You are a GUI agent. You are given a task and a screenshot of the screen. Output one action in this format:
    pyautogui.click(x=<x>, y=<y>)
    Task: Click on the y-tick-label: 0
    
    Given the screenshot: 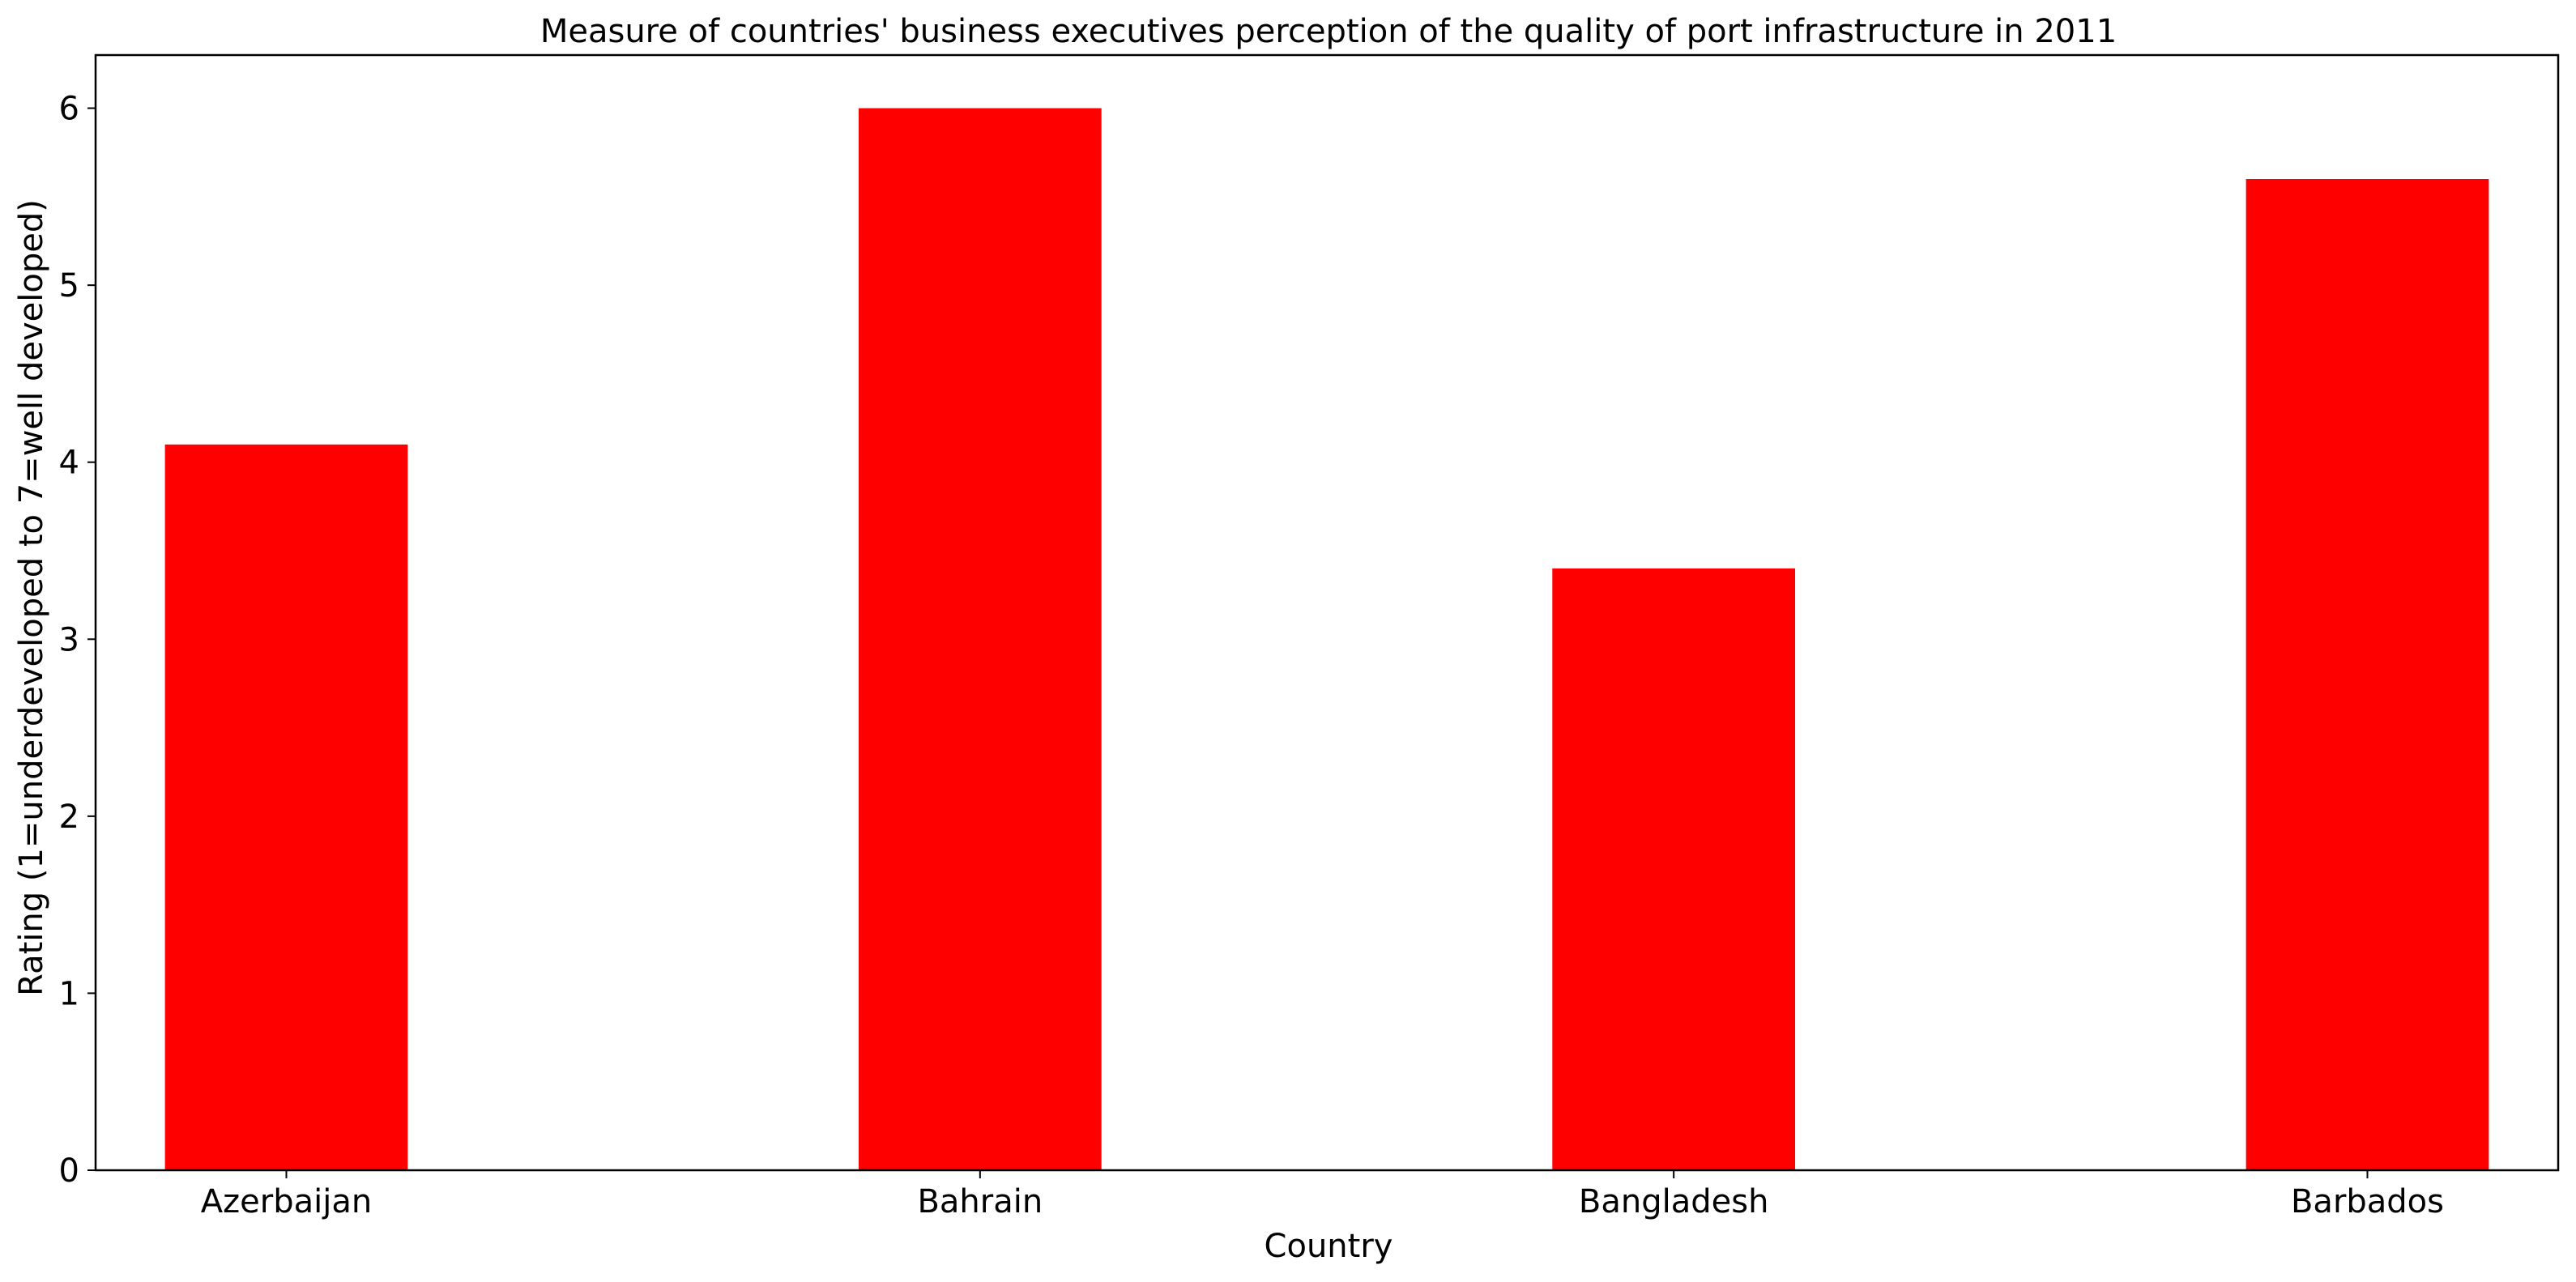 What is the action you would take?
    pyautogui.click(x=69, y=1171)
    